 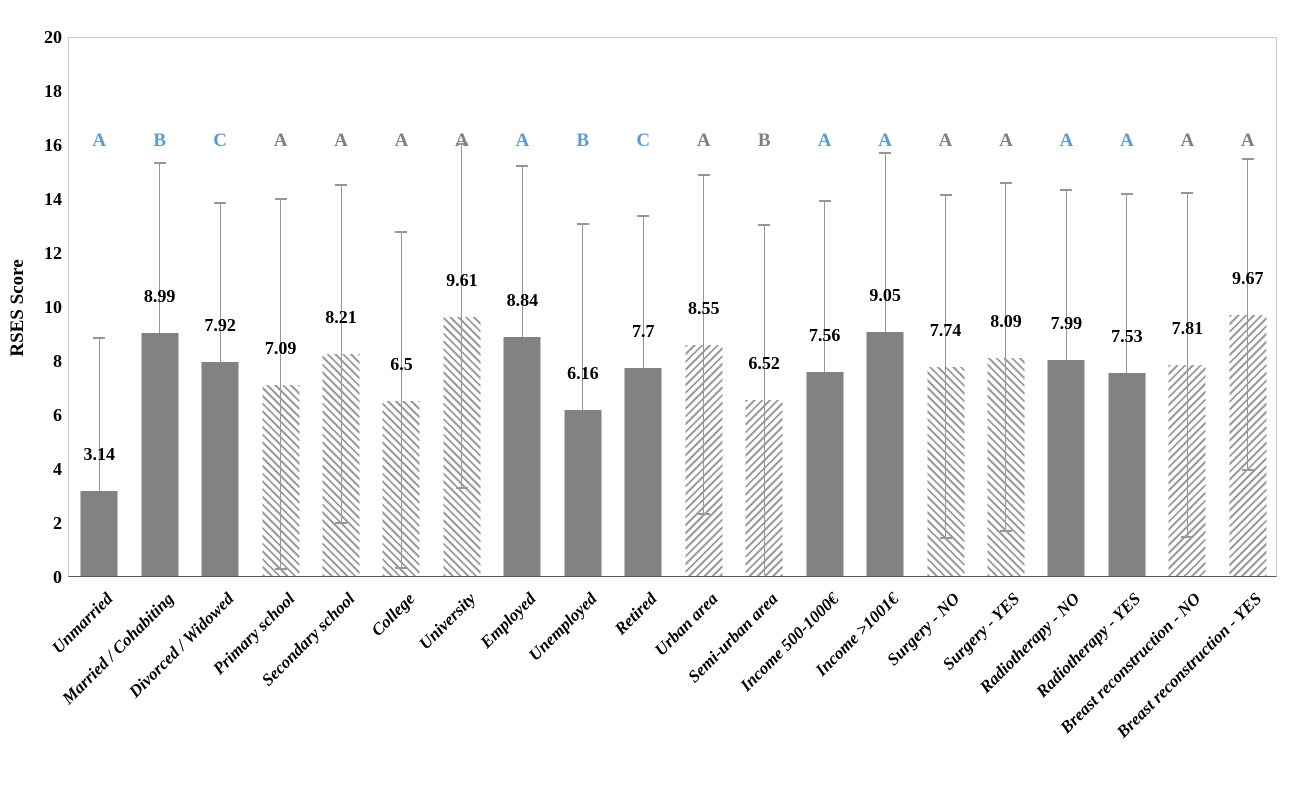 What do you see at coordinates (824, 307) in the screenshot?
I see `category-slot: 7.56 A` at bounding box center [824, 307].